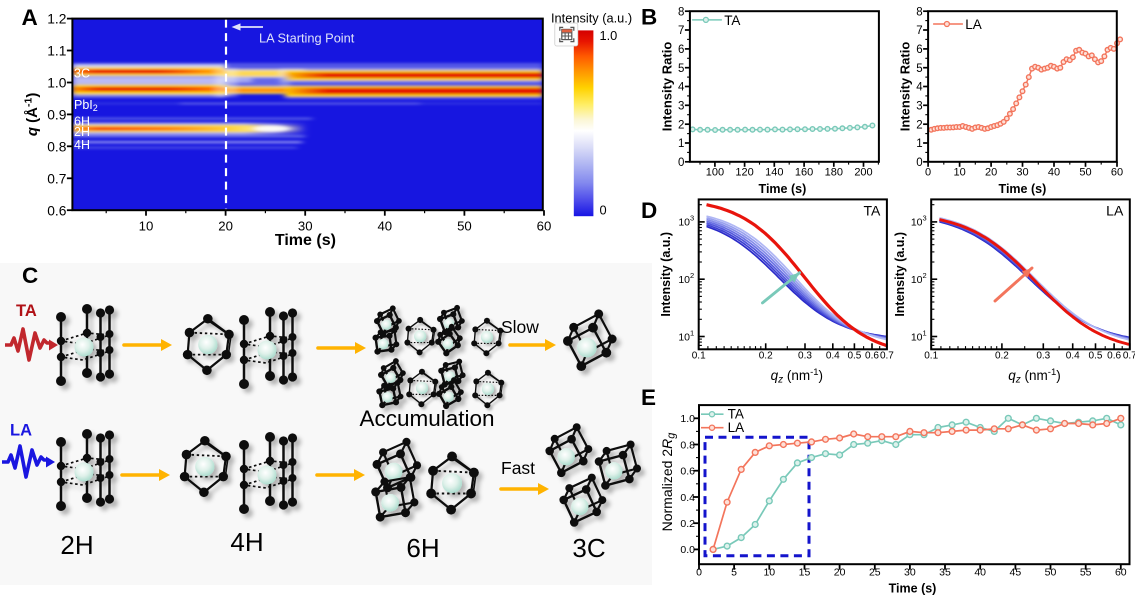 This screenshot has width=1135, height=604. Describe the element at coordinates (804, 173) in the screenshot. I see `svg-text: 160` at that location.